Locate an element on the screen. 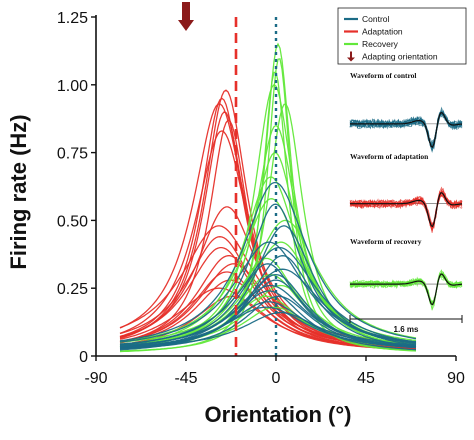  reference-lines is located at coordinates (256, 186).